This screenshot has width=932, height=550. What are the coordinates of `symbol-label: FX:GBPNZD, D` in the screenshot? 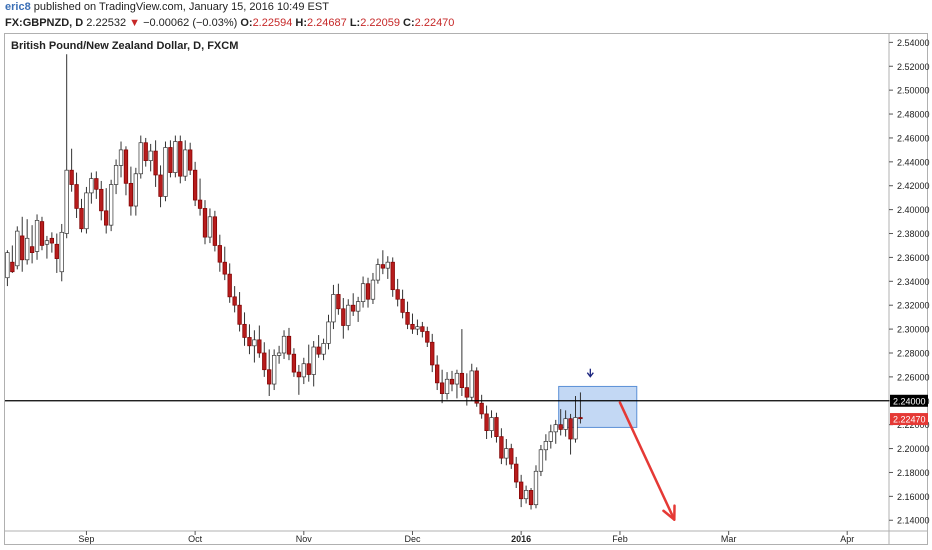 It's located at (44, 23).